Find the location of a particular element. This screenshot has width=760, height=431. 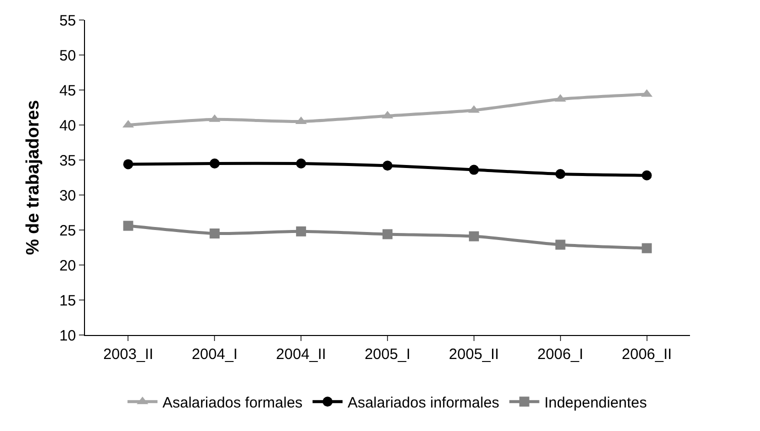

y-tick-label: 35 is located at coordinates (67, 161).